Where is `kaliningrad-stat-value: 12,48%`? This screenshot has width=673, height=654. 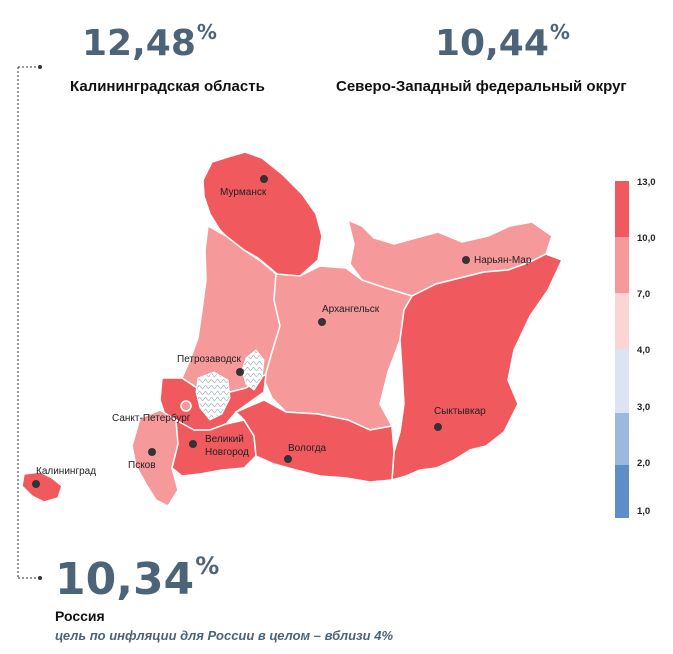
kaliningrad-stat-value: 12,48% is located at coordinates (149, 43).